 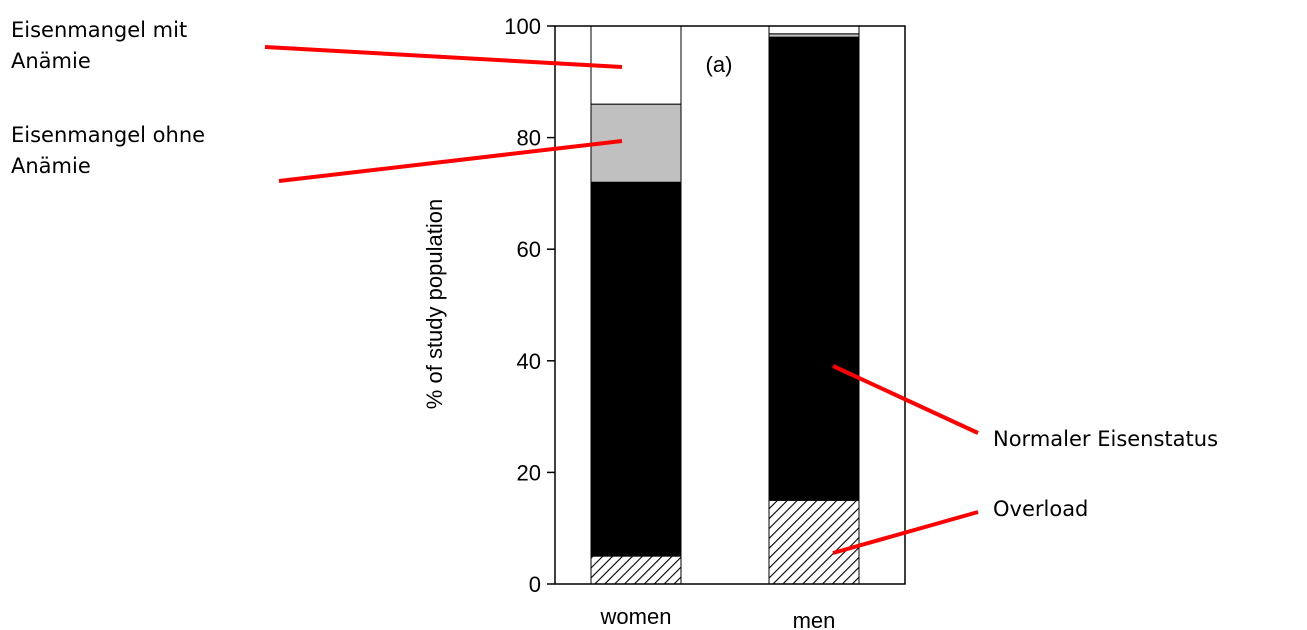 I want to click on bar-men-normal, so click(x=814, y=268).